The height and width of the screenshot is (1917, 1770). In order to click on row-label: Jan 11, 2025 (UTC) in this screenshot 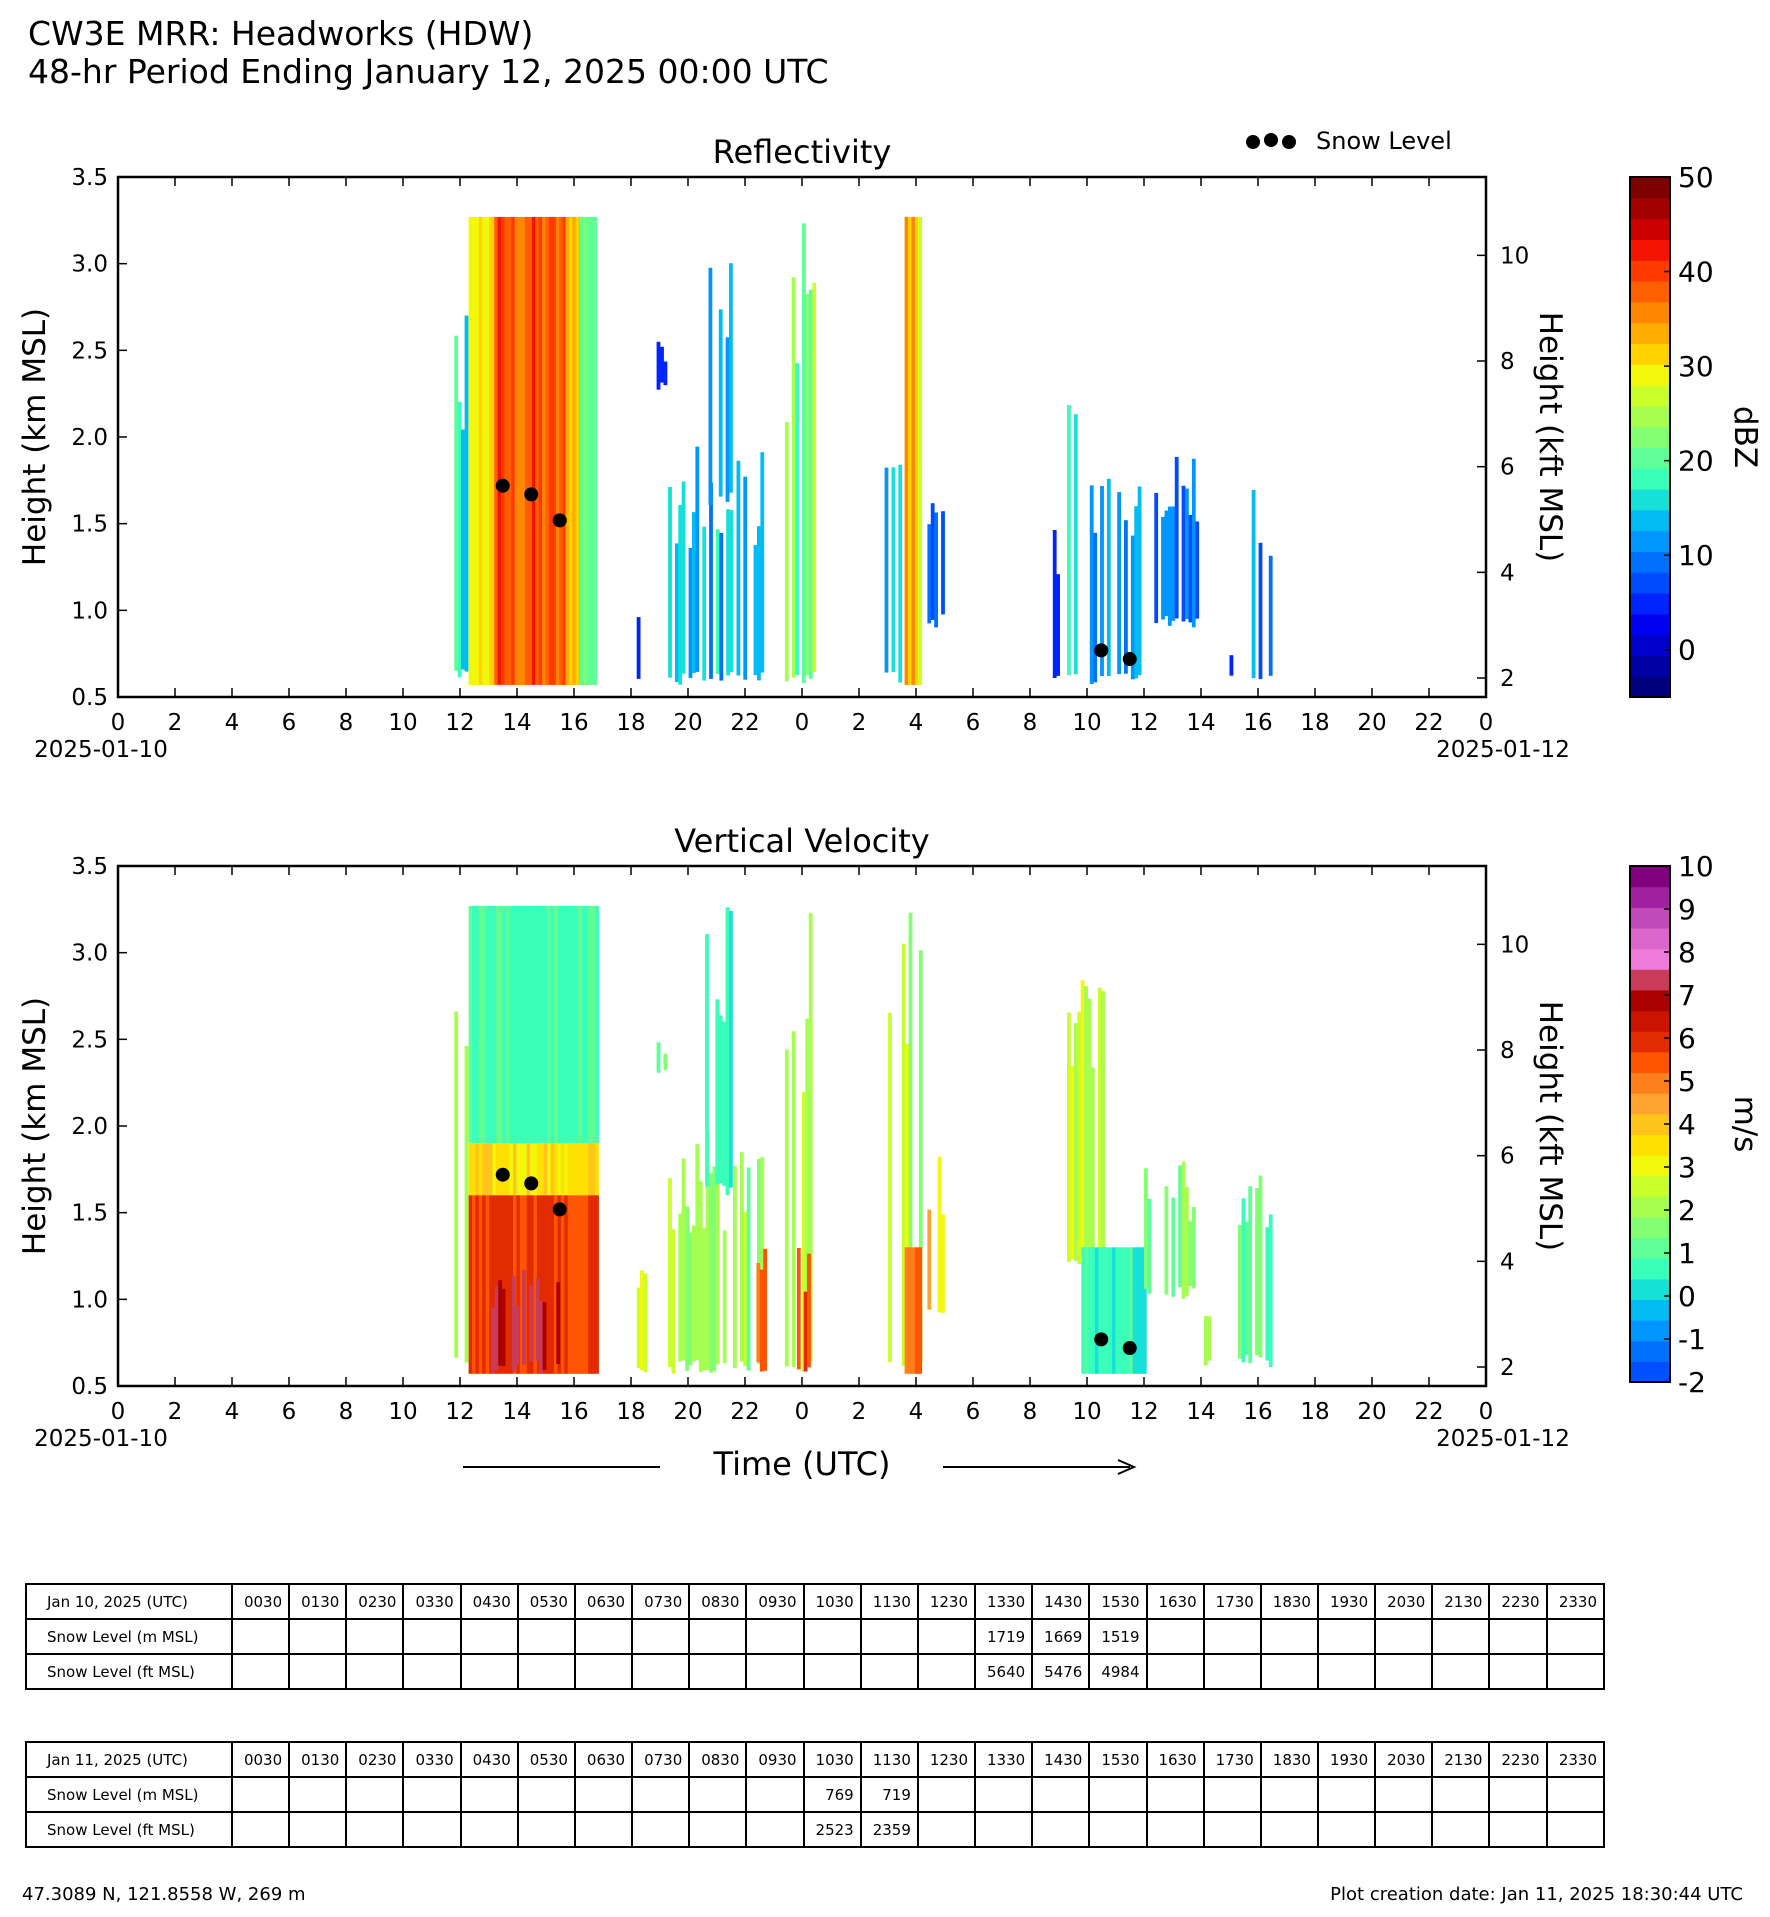, I will do `click(129, 1759)`.